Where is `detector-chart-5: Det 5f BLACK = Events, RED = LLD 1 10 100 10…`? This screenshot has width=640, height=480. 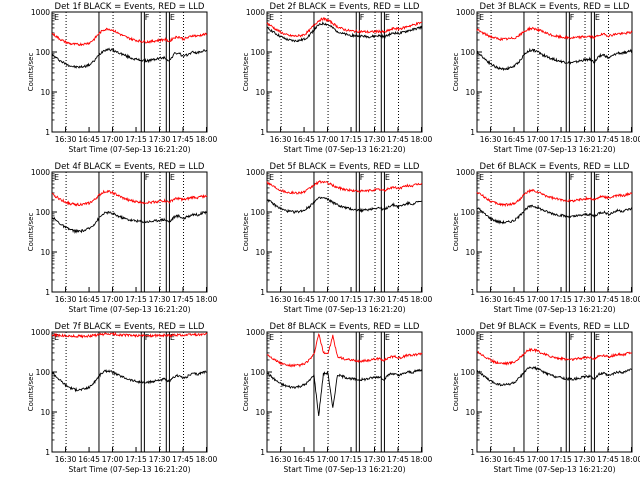 detector-chart-5: Det 5f BLACK = Events, RED = LLD 1 10 100 10… is located at coordinates (337, 238).